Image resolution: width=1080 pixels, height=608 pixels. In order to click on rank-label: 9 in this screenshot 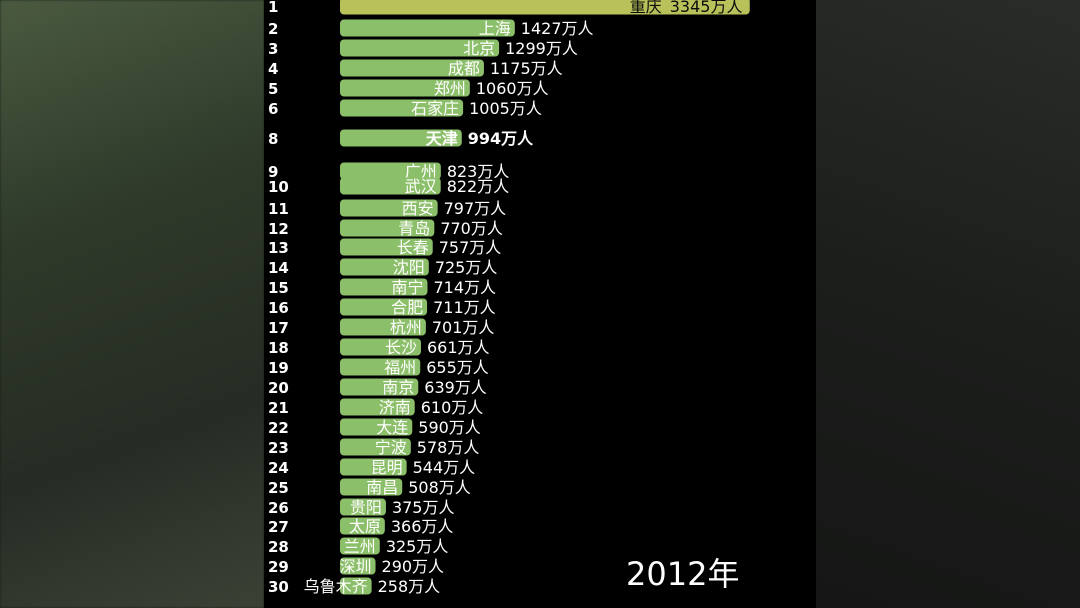, I will do `click(273, 172)`.